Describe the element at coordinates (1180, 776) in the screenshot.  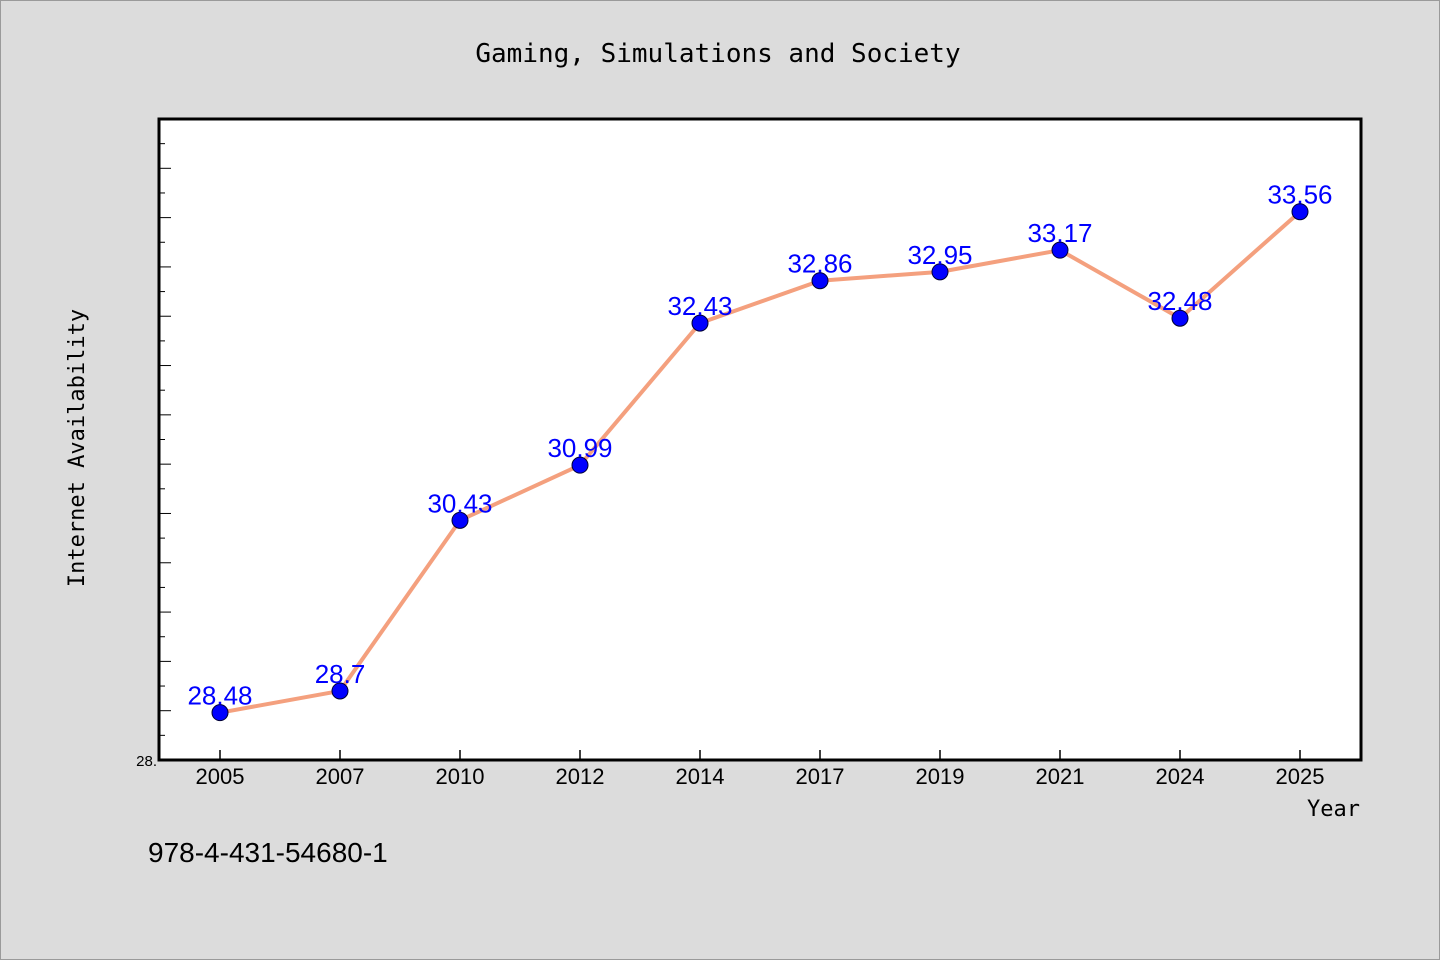
I see `x-tick-label: 2024` at that location.